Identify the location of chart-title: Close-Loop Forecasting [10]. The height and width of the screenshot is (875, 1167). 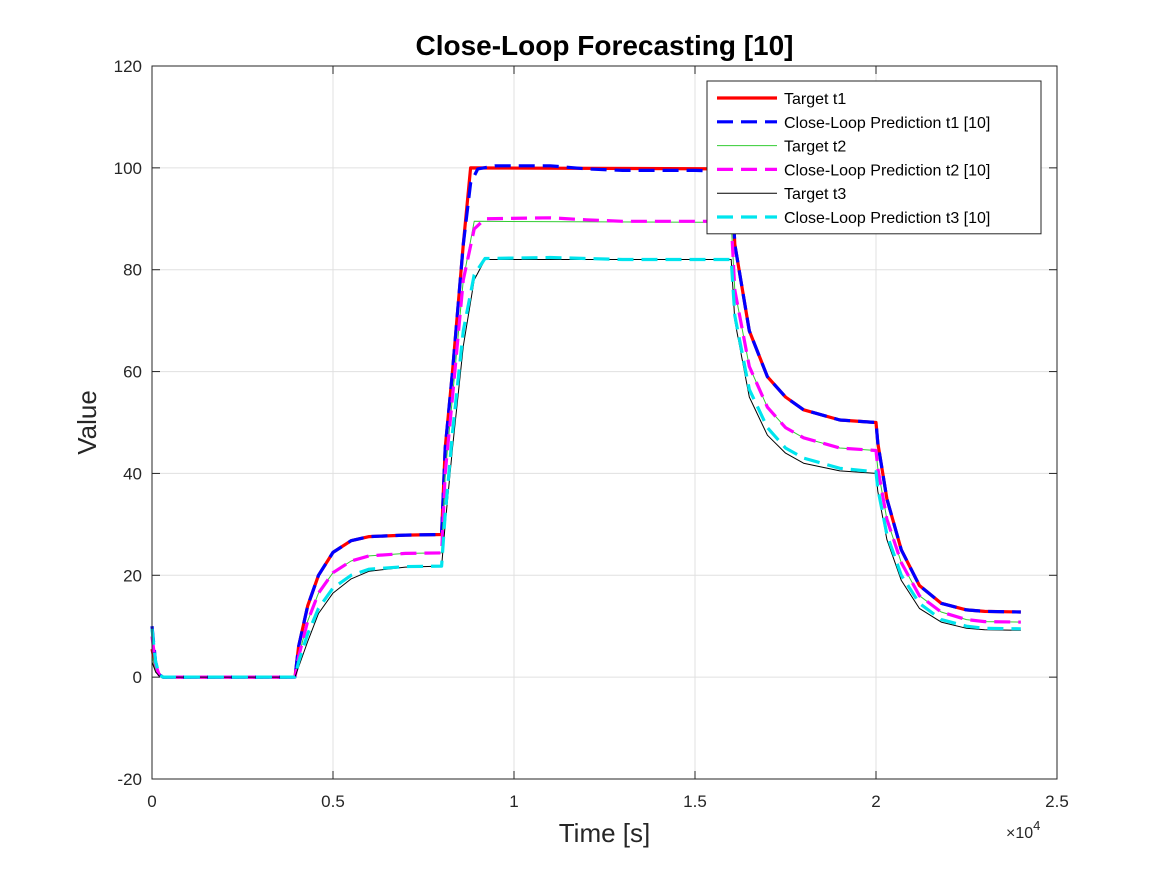
(604, 45).